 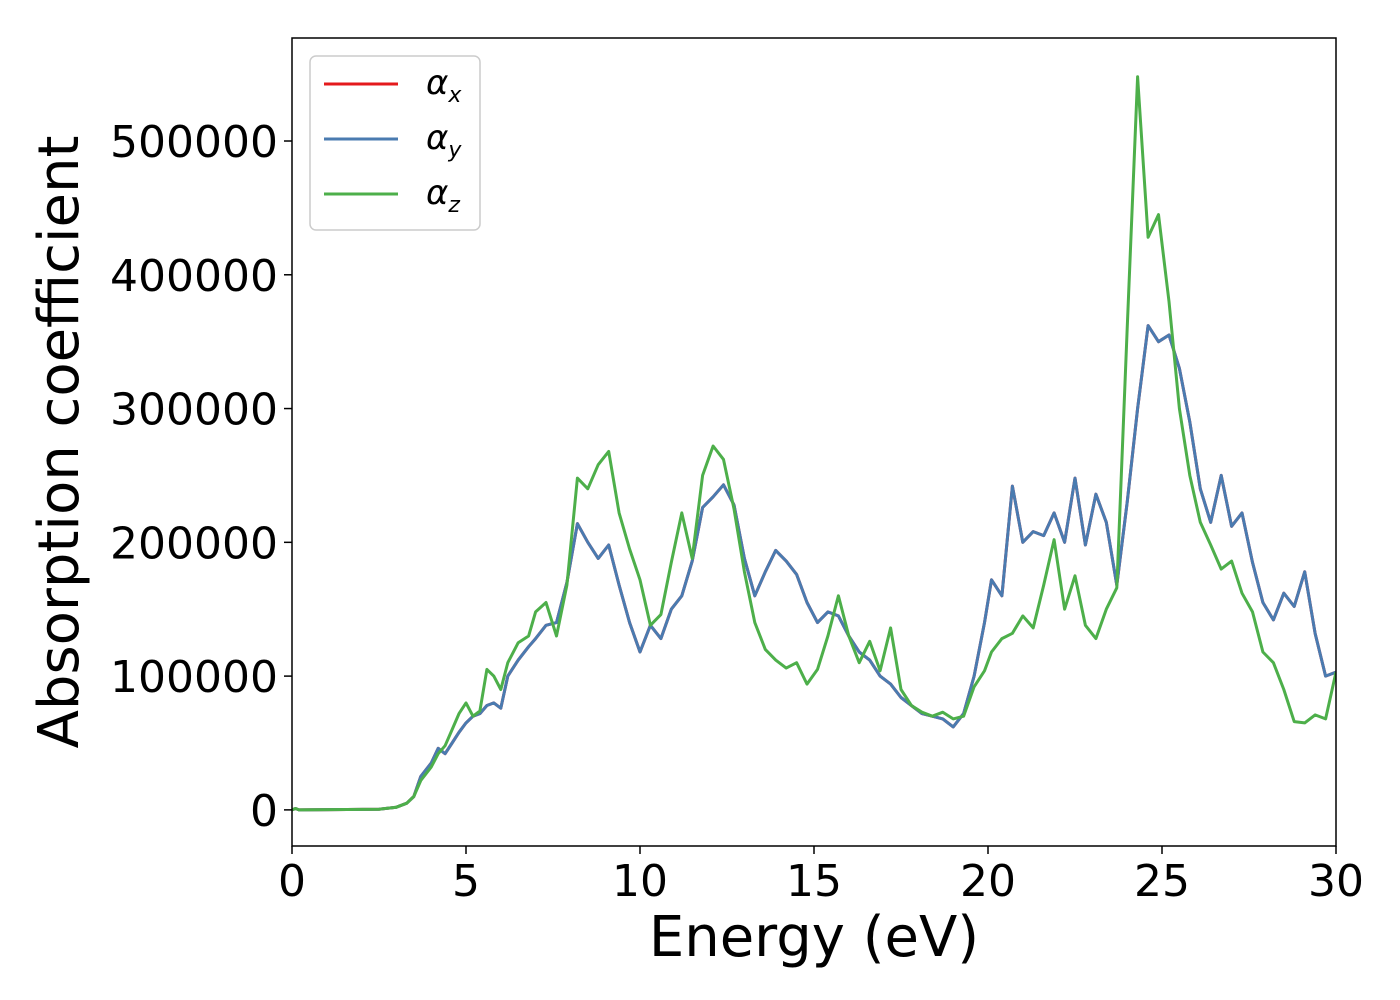 What do you see at coordinates (59, 442) in the screenshot?
I see `y-axis-label: Absorption coefficient` at bounding box center [59, 442].